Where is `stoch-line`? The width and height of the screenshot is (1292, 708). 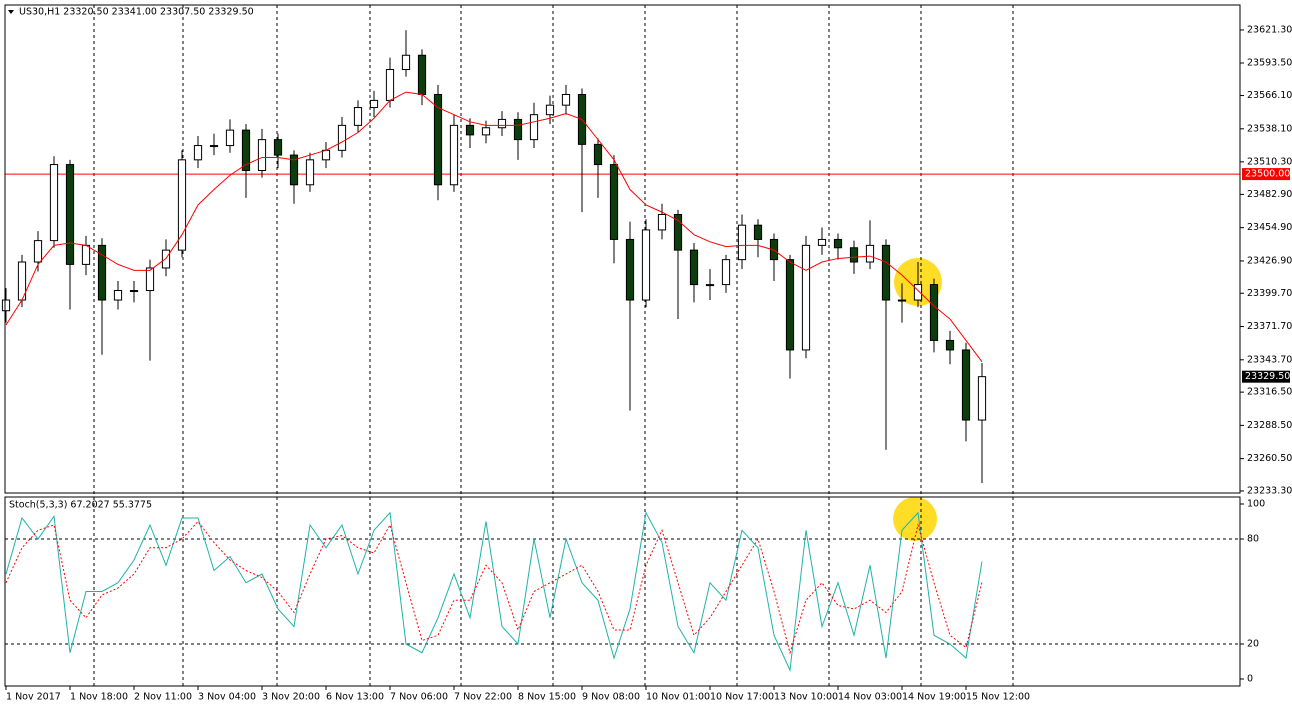
stoch-line is located at coordinates (494, 587).